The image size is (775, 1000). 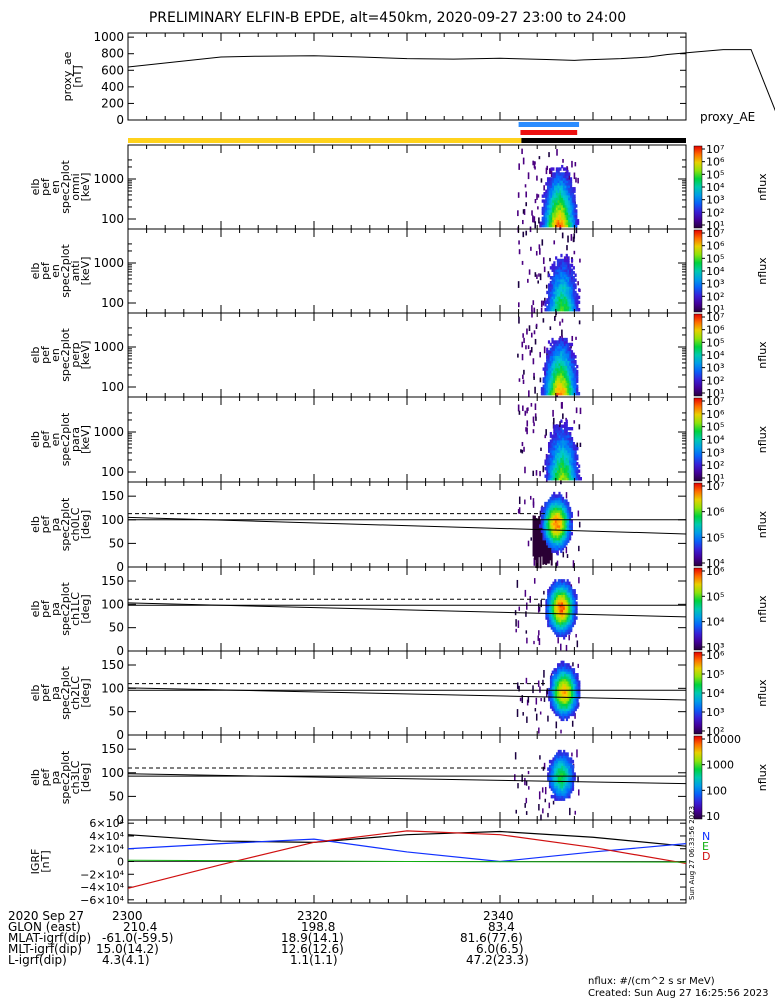 What do you see at coordinates (55, 271) in the screenshot?
I see `spec2plot-anti-ylabel-line-2: en` at bounding box center [55, 271].